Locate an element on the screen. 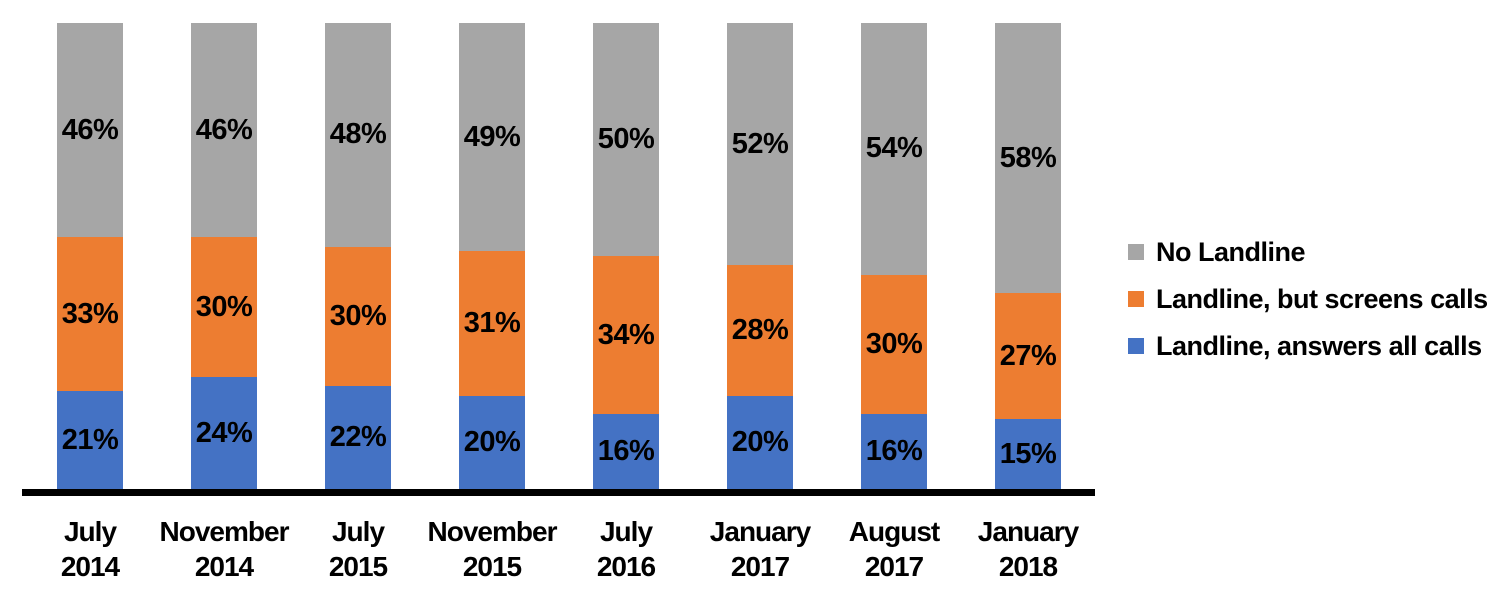  bar-segment: 58% is located at coordinates (1028, 158).